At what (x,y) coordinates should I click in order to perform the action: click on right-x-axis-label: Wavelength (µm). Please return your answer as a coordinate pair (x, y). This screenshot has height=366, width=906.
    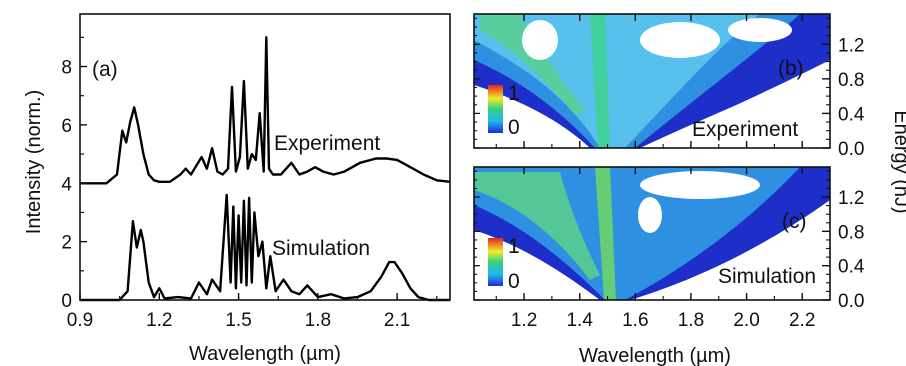
    Looking at the image, I should click on (655, 355).